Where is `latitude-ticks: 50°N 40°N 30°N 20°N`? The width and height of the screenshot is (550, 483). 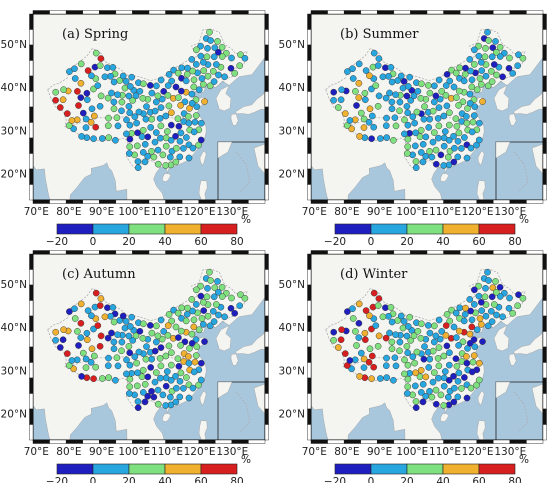
latitude-ticks: 50°N 40°N 30°N 20°N is located at coordinates (14, 110).